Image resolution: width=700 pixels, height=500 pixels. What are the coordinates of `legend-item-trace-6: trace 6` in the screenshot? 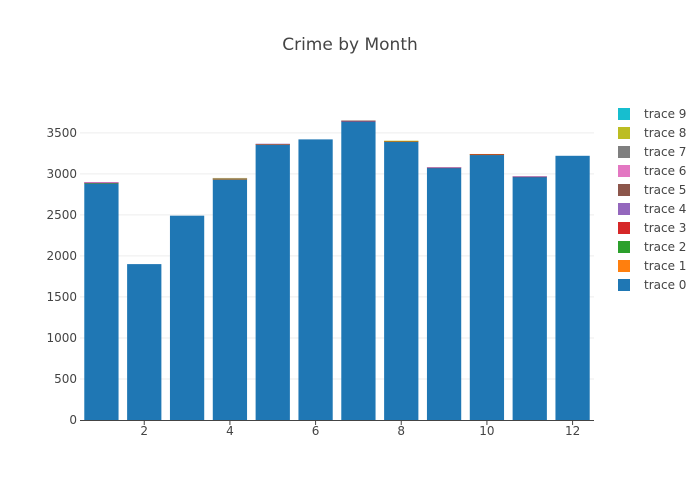 It's located at (652, 171).